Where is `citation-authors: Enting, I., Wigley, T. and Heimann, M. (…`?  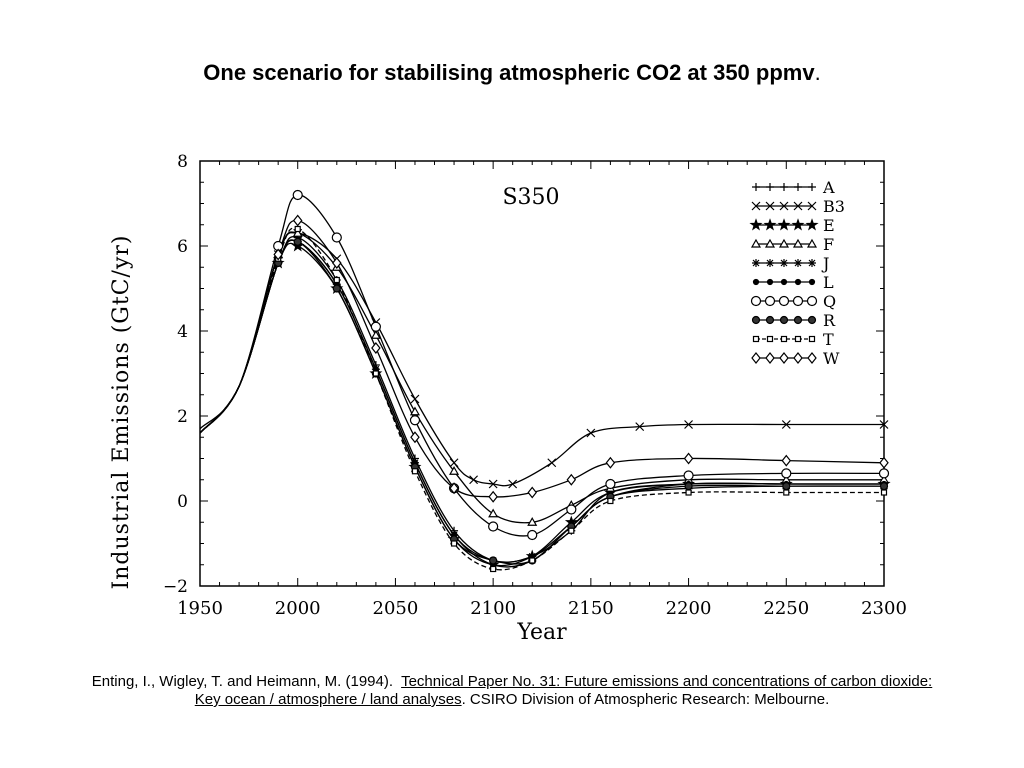 citation-authors: Enting, I., Wigley, T. and Heimann, M. (… is located at coordinates (242, 681).